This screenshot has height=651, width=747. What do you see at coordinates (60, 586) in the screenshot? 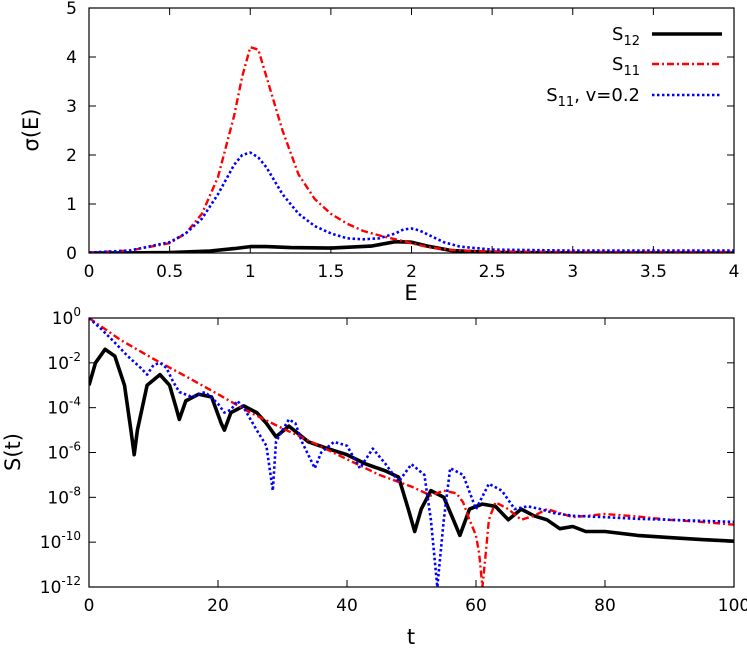
I see `y-tick-label: 10⁻¹²` at bounding box center [60, 586].